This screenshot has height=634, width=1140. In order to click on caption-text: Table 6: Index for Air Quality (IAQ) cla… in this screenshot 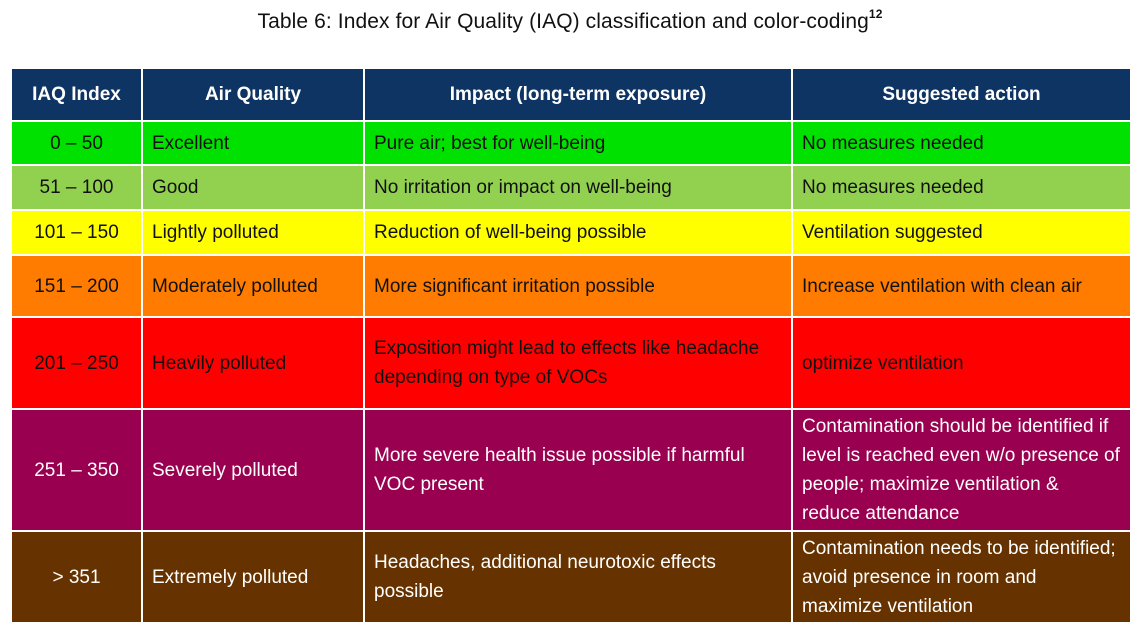, I will do `click(563, 21)`.